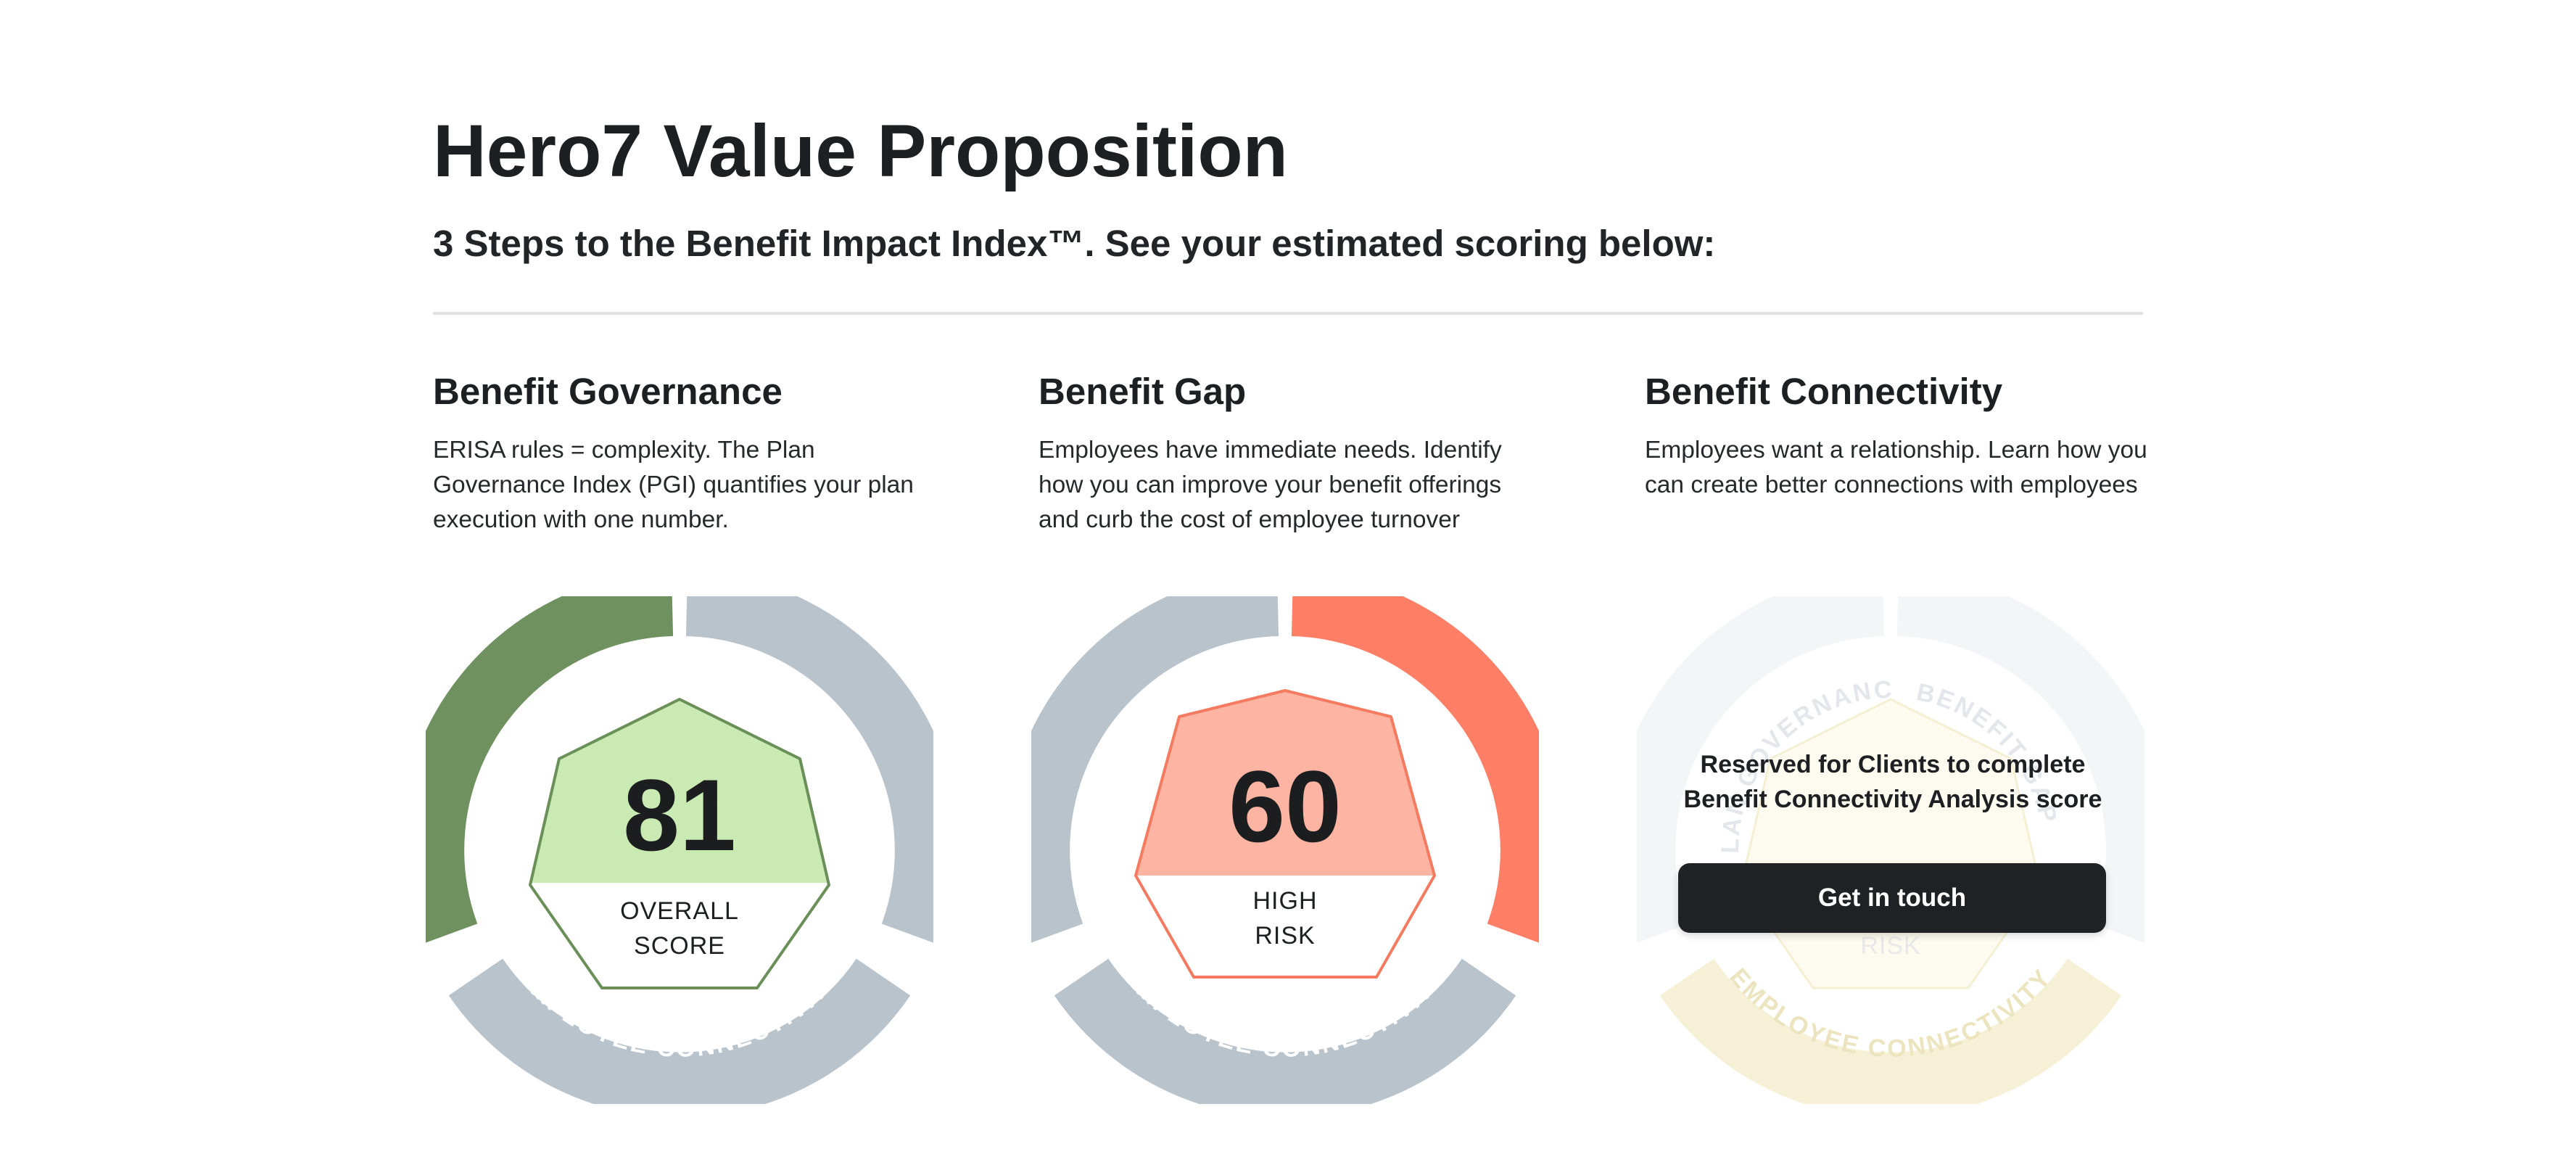  What do you see at coordinates (679, 815) in the screenshot?
I see `score-value: 81` at bounding box center [679, 815].